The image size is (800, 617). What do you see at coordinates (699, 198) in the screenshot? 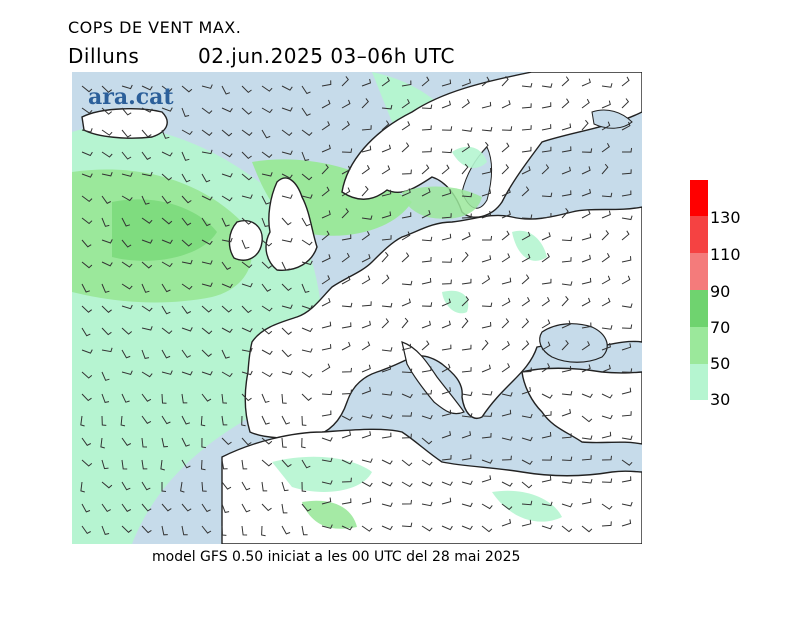
I see `legend-swatch-130plus` at bounding box center [699, 198].